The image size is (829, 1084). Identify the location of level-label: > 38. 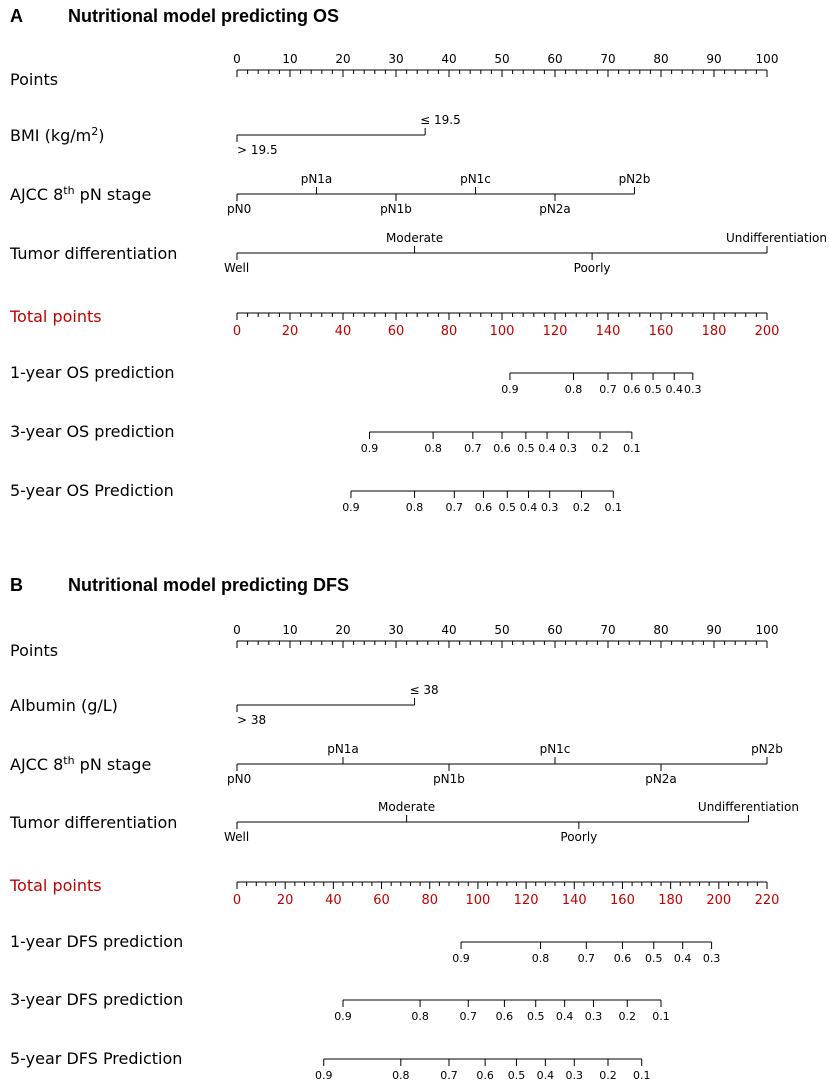
(251, 720).